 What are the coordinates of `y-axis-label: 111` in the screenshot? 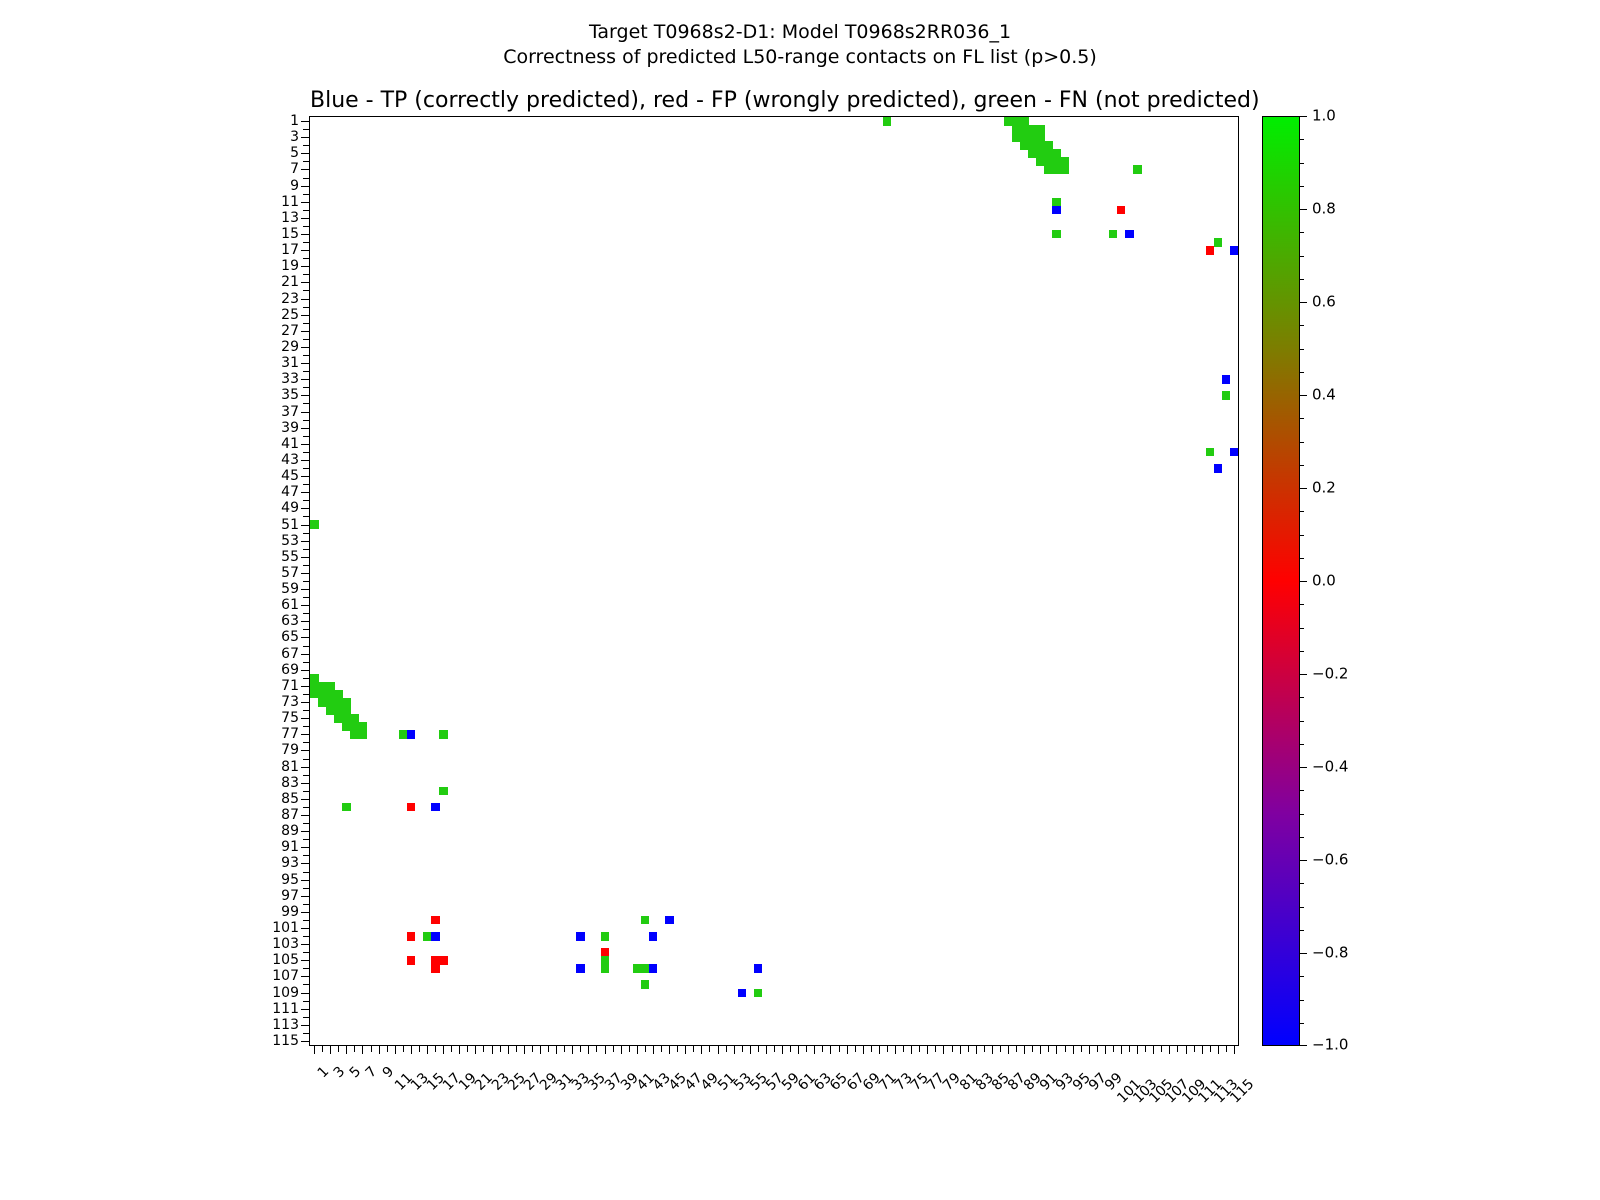 It's located at (285, 1008).